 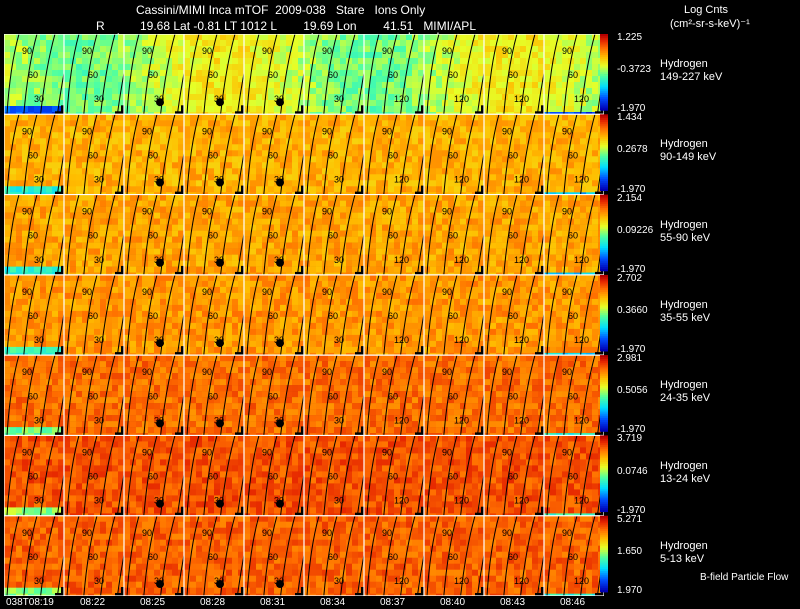 What do you see at coordinates (604, 313) in the screenshot?
I see `colorbars` at bounding box center [604, 313].